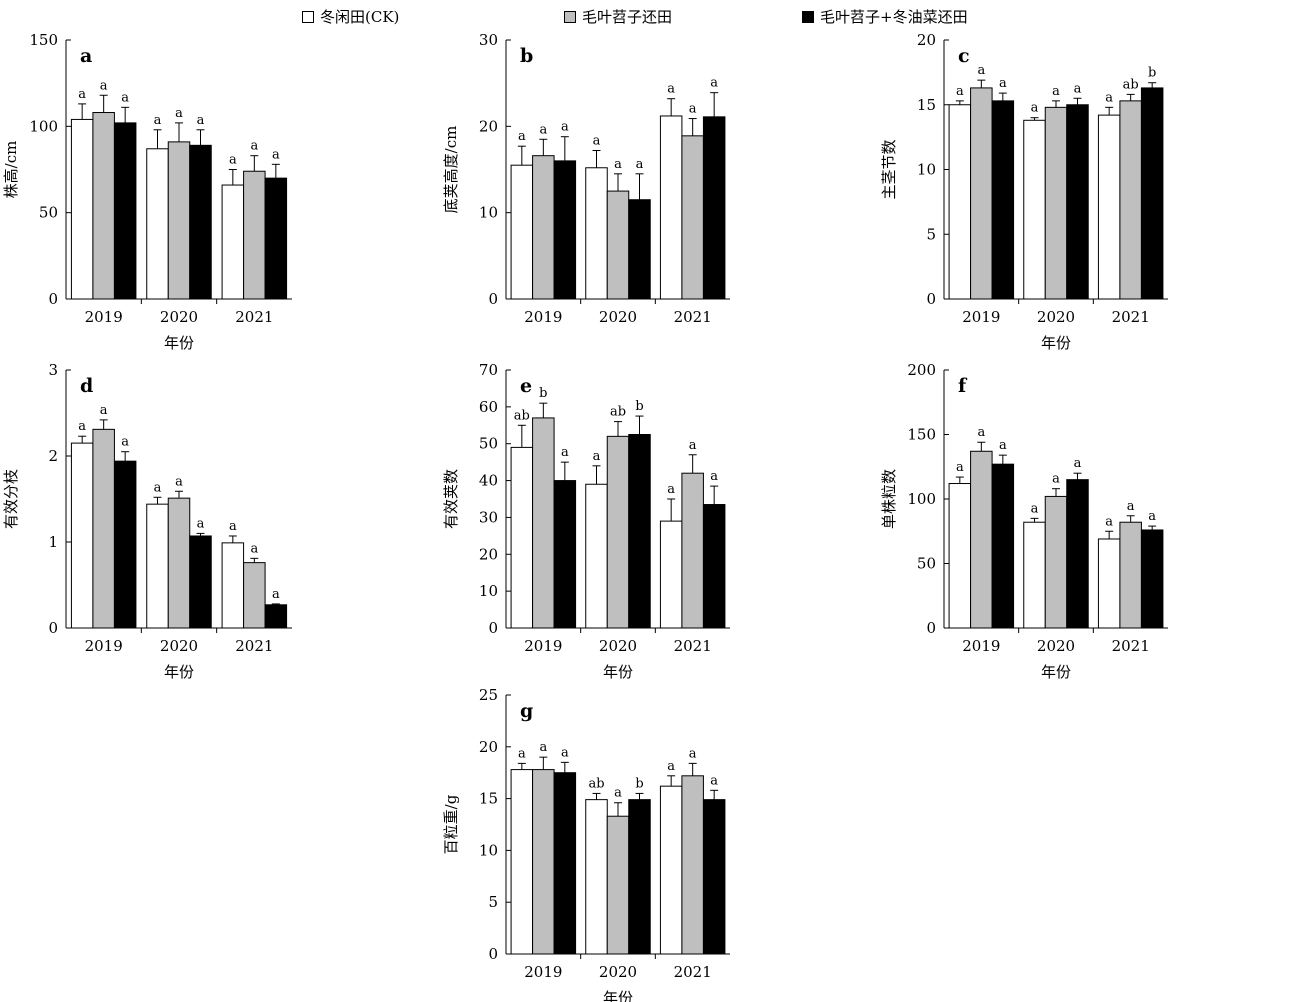  What do you see at coordinates (596, 783) in the screenshot?
I see `significance-label: ab` at bounding box center [596, 783].